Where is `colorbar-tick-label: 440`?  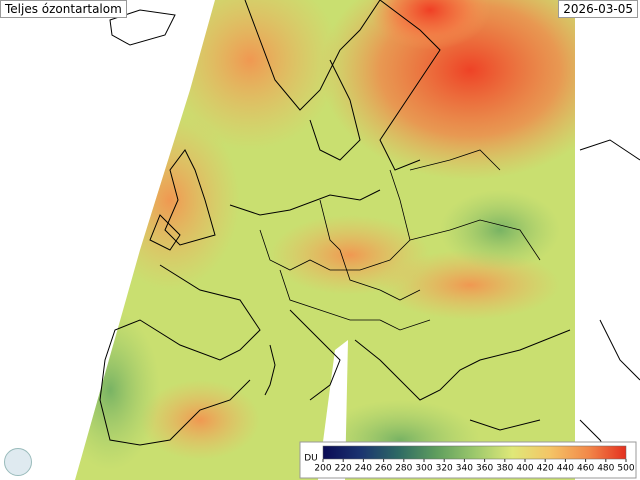 colorbar-tick-label: 440 is located at coordinates (565, 469).